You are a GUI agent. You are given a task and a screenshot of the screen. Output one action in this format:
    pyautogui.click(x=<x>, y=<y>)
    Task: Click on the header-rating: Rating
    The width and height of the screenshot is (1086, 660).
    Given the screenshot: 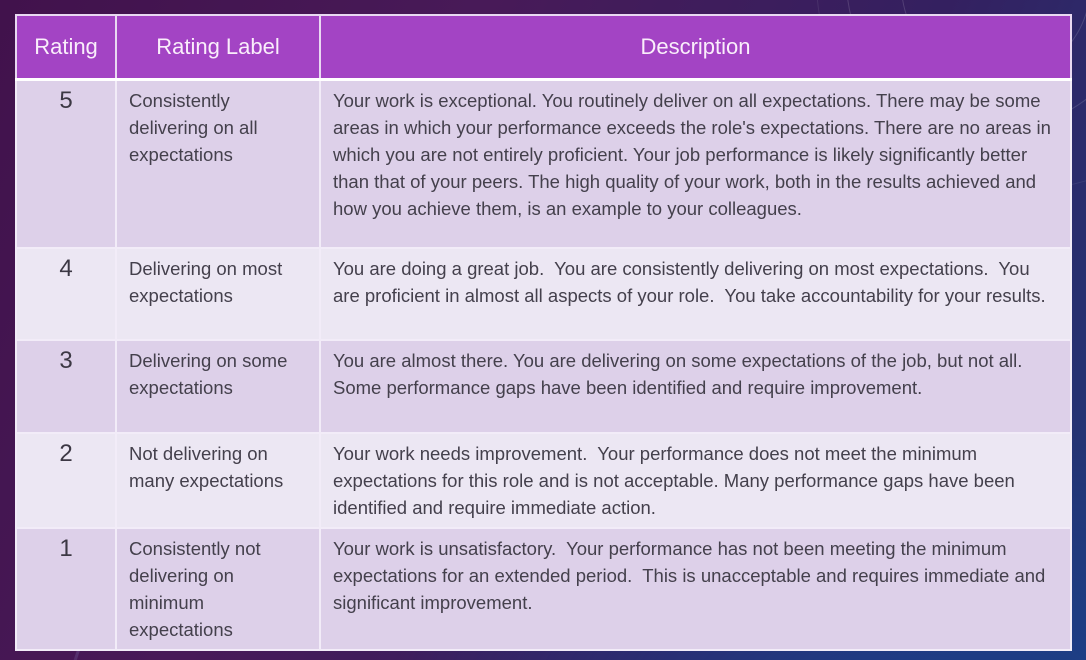 What is the action you would take?
    pyautogui.click(x=66, y=47)
    